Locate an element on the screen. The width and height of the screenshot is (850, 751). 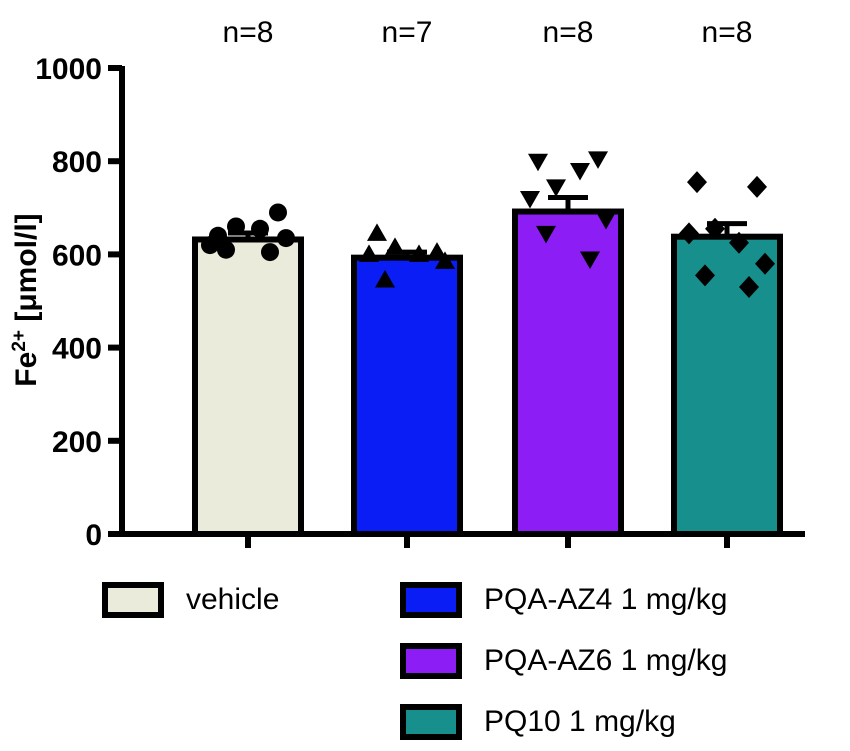
error-bars is located at coordinates (487, 226).